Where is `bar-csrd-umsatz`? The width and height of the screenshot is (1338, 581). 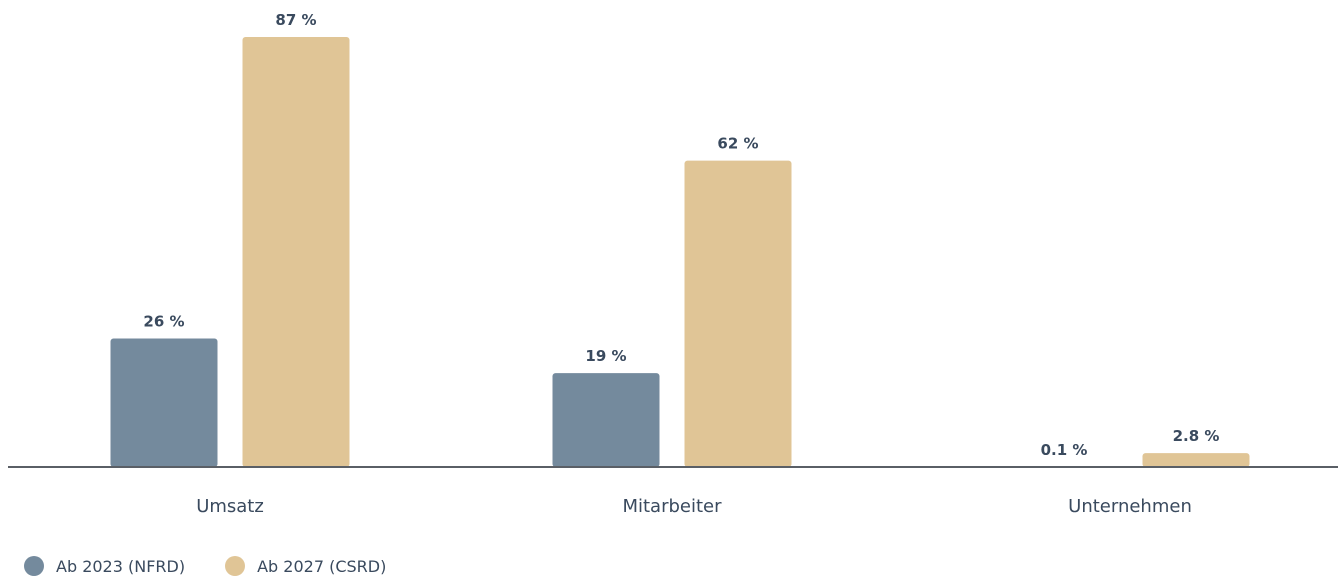
bar-csrd-umsatz is located at coordinates (296, 252).